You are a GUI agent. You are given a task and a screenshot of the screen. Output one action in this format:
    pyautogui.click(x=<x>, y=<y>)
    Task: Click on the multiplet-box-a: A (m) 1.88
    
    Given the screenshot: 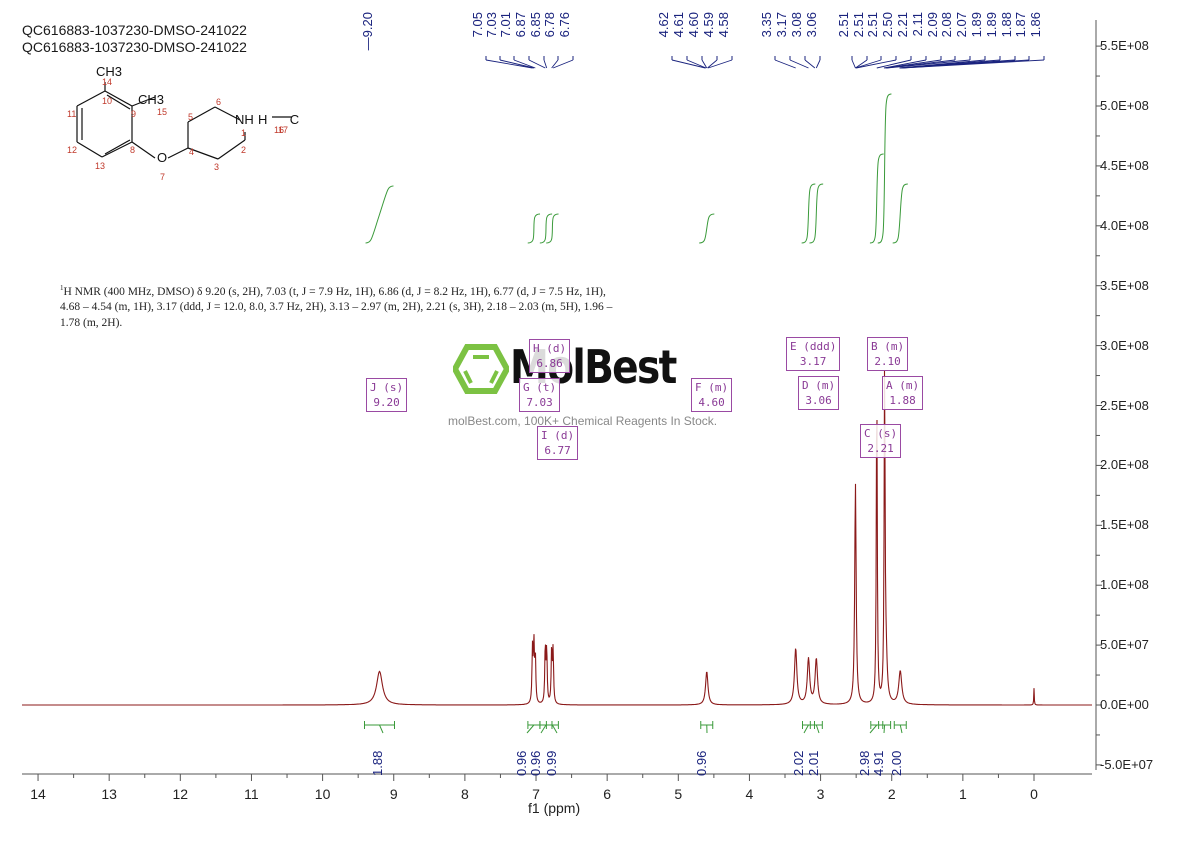 What is the action you would take?
    pyautogui.click(x=903, y=393)
    